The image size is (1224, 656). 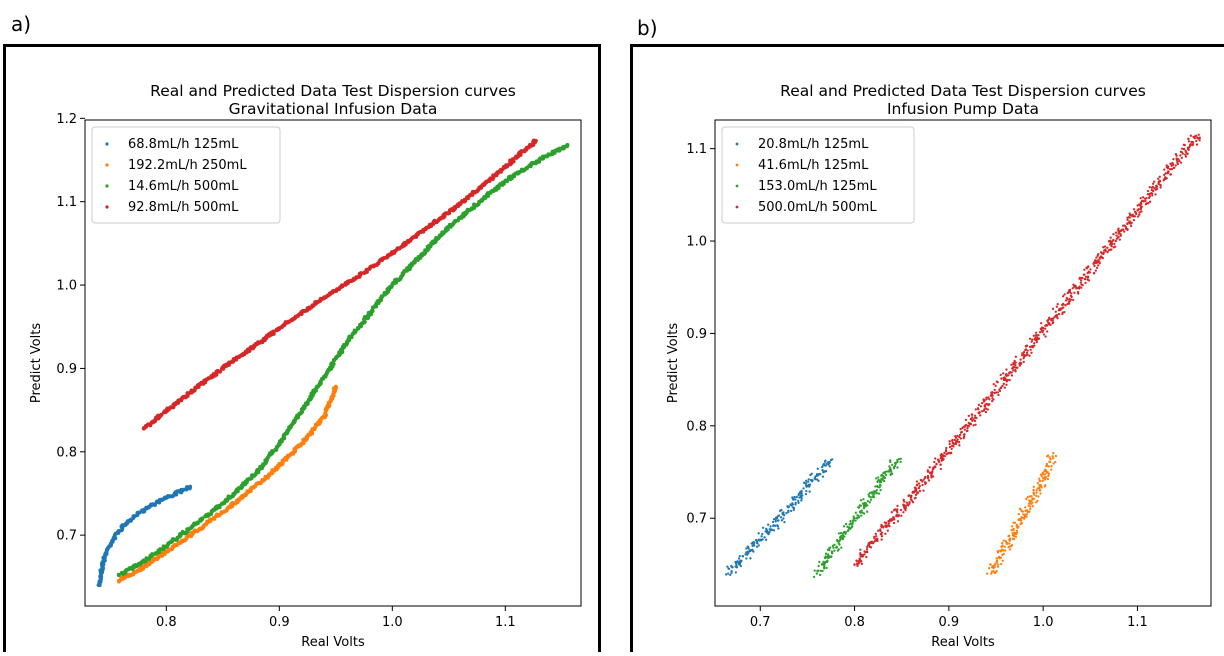 I want to click on legend-entry: 14.6mL/h 500mL, so click(x=183, y=186).